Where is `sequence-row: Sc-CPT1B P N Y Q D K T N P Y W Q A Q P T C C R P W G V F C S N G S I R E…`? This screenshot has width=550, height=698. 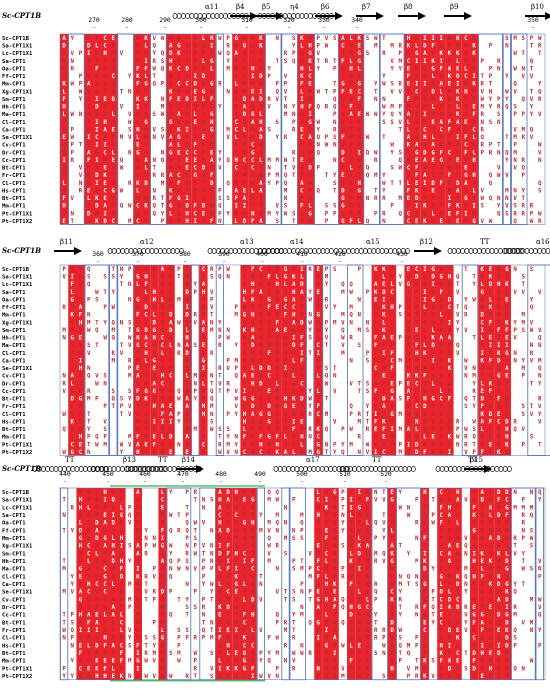
sequence-row: Sc-CPT1B P N Y Q D K T N P Y W Q A Q P T C C R P W G V F C S N G S I R E… is located at coordinates (272, 270).